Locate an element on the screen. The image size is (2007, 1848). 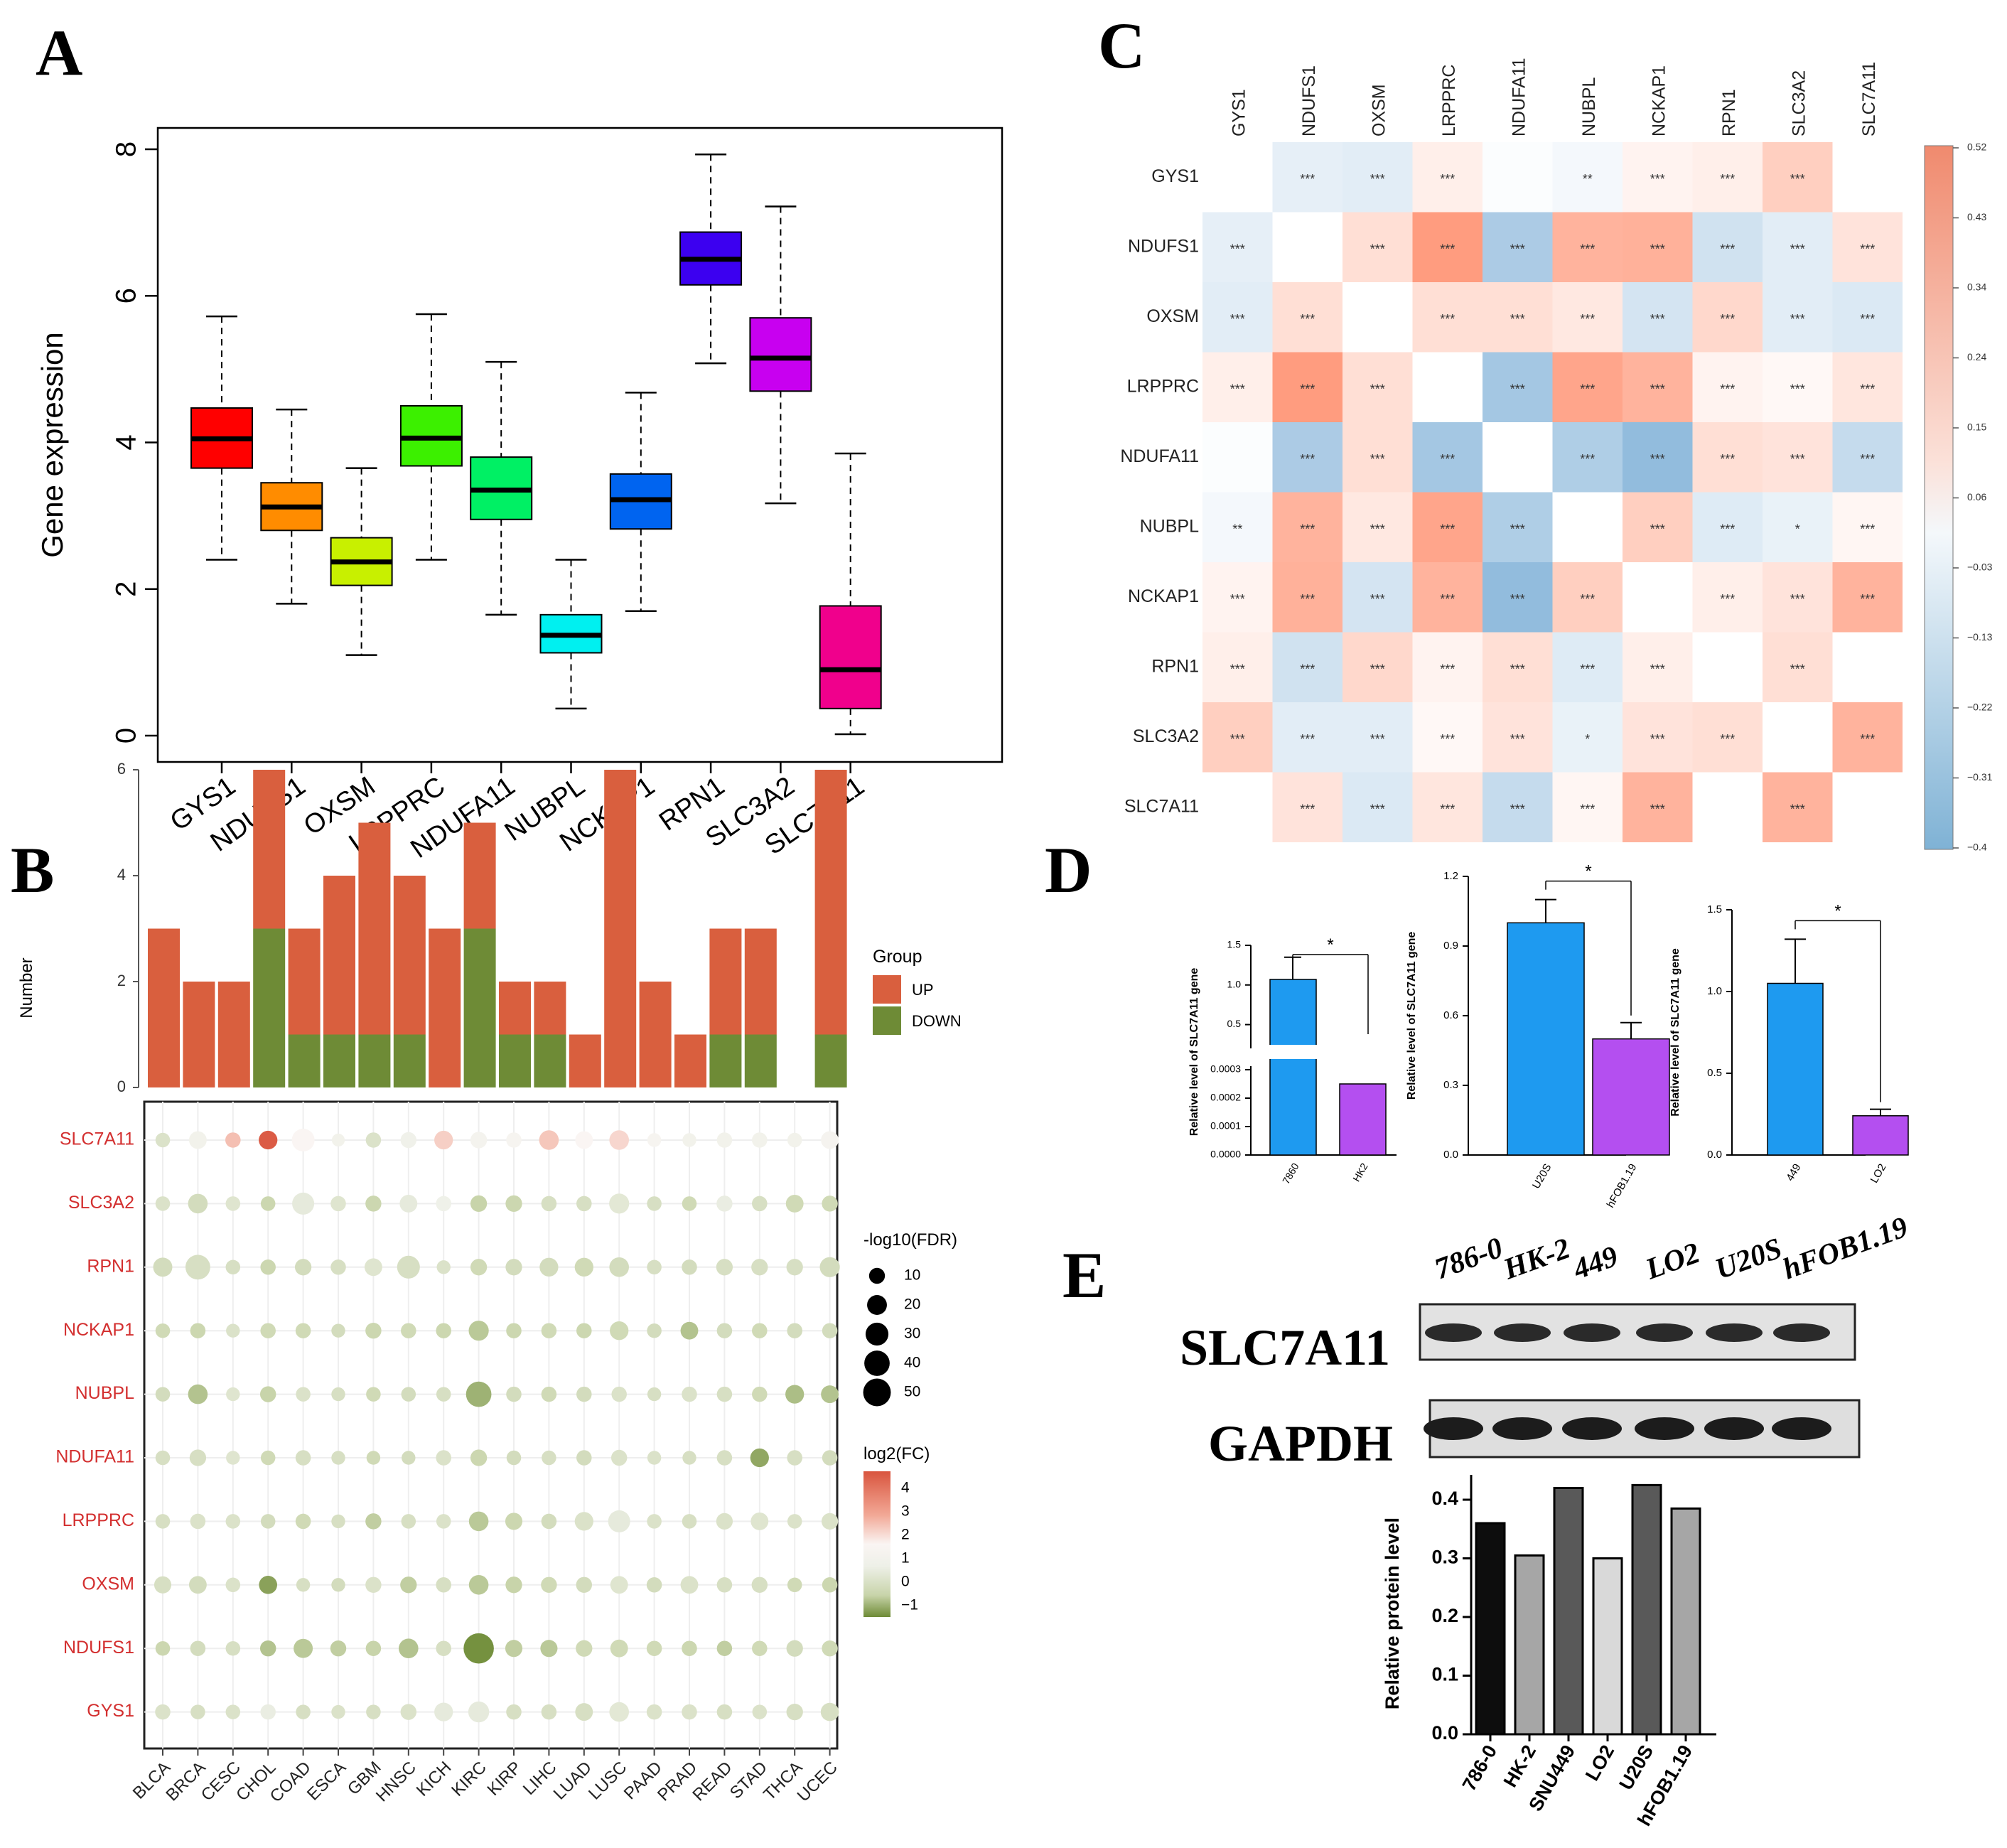
y-axis-label: Relative level of SLC7A11 gene is located at coordinates (1676, 1033).